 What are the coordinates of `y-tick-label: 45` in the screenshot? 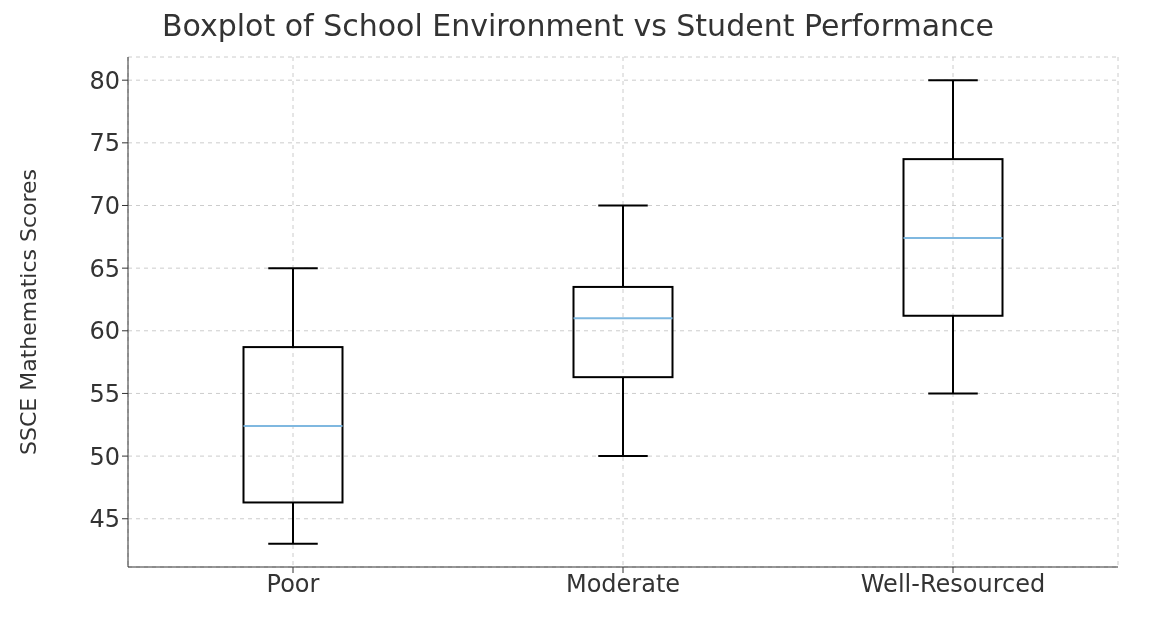 It's located at (104, 519).